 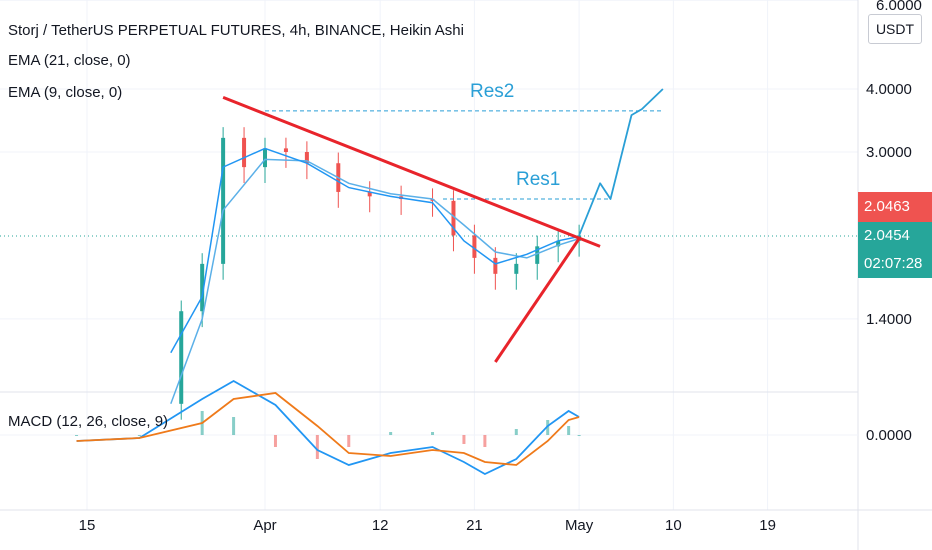 I want to click on projection-path, so click(x=621, y=162).